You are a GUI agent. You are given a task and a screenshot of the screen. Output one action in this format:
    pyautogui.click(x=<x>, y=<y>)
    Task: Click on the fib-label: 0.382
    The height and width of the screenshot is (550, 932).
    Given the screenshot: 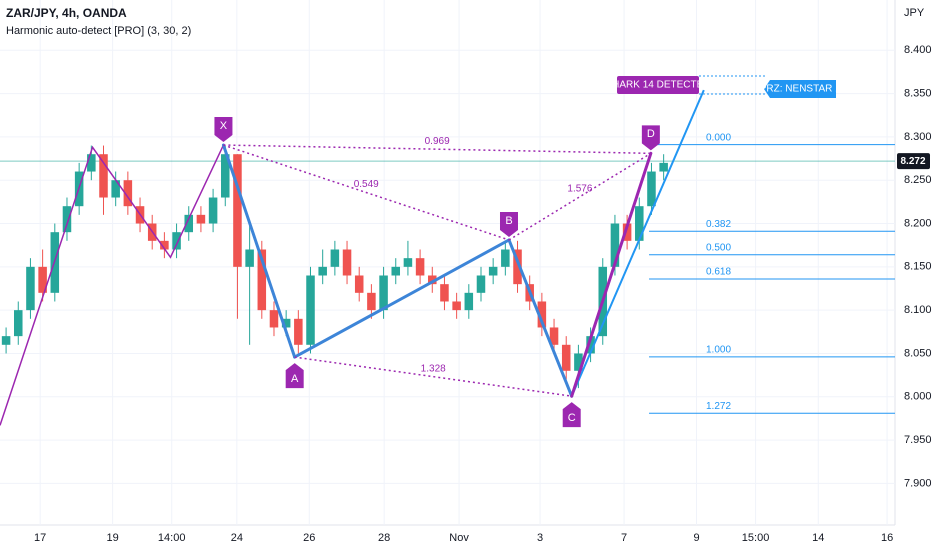 What is the action you would take?
    pyautogui.click(x=718, y=224)
    